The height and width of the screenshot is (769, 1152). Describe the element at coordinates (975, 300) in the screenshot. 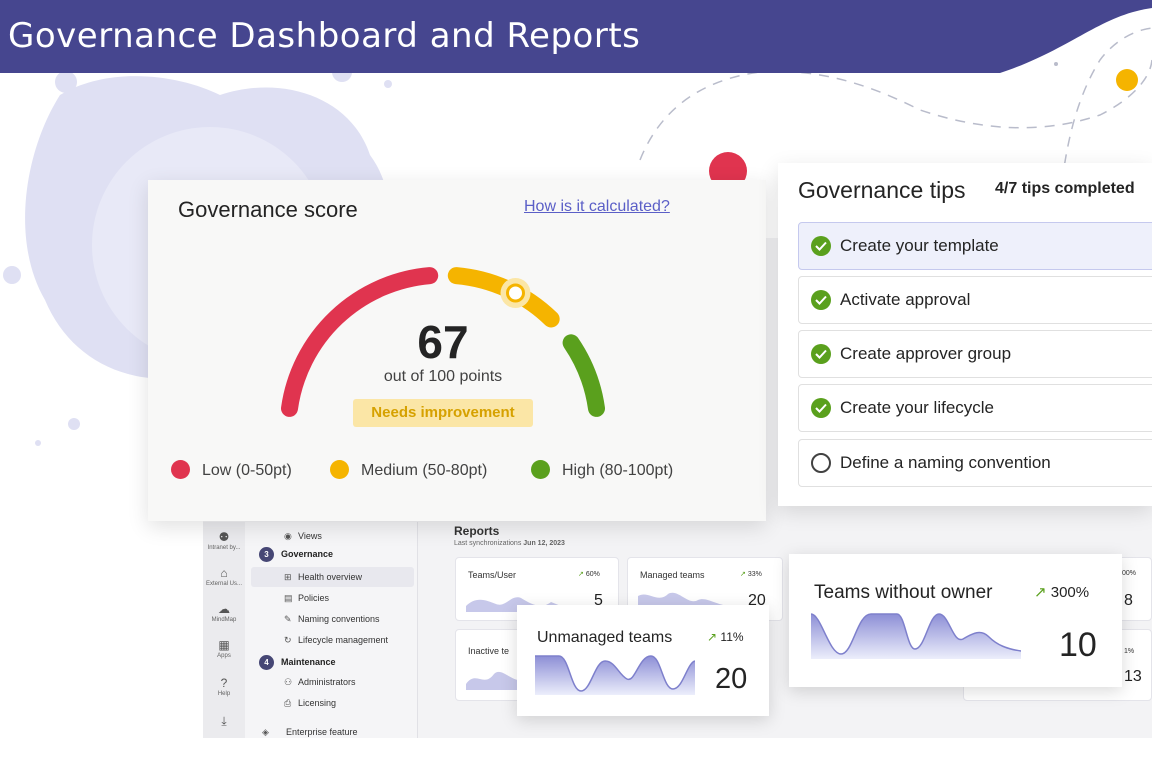

I see `tip-activate-approval: Activate approval` at that location.